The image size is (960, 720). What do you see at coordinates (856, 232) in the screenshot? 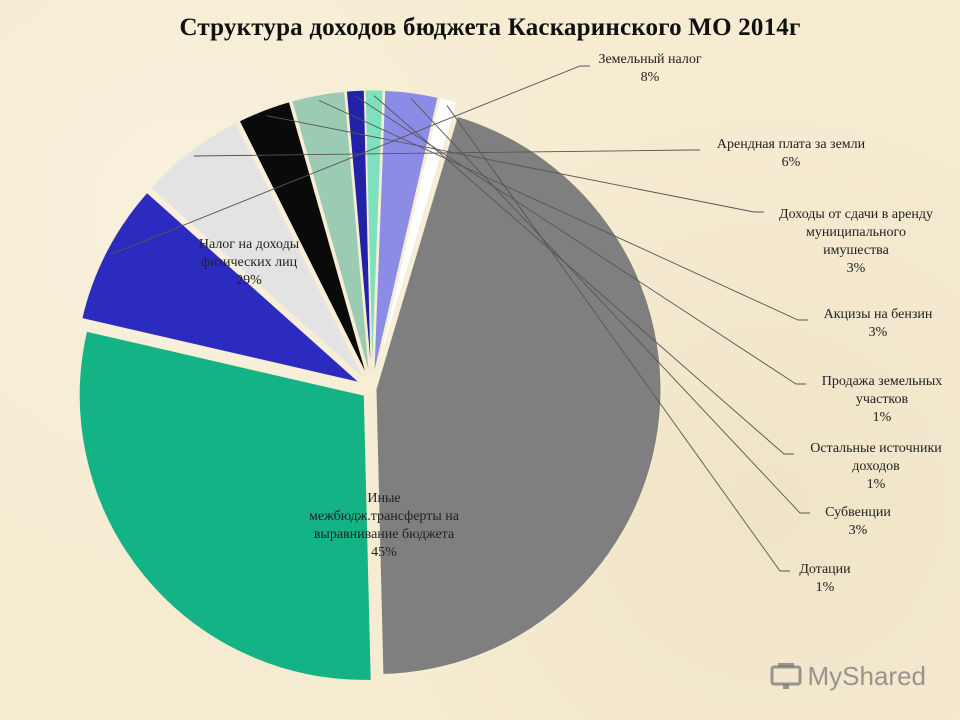
I see `category-label-line: муниципального` at bounding box center [856, 232].